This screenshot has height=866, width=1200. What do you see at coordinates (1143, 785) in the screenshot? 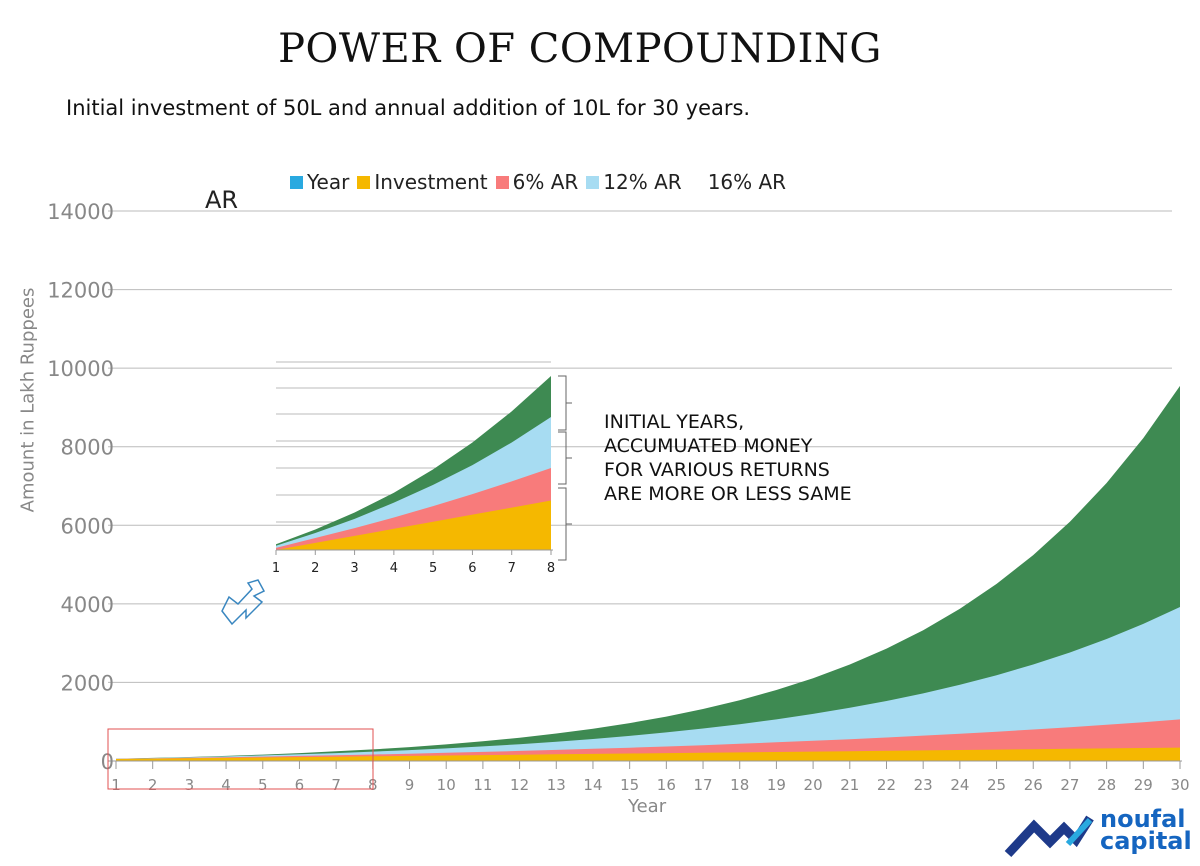
I see `x-tick-label: 29` at bounding box center [1143, 785].